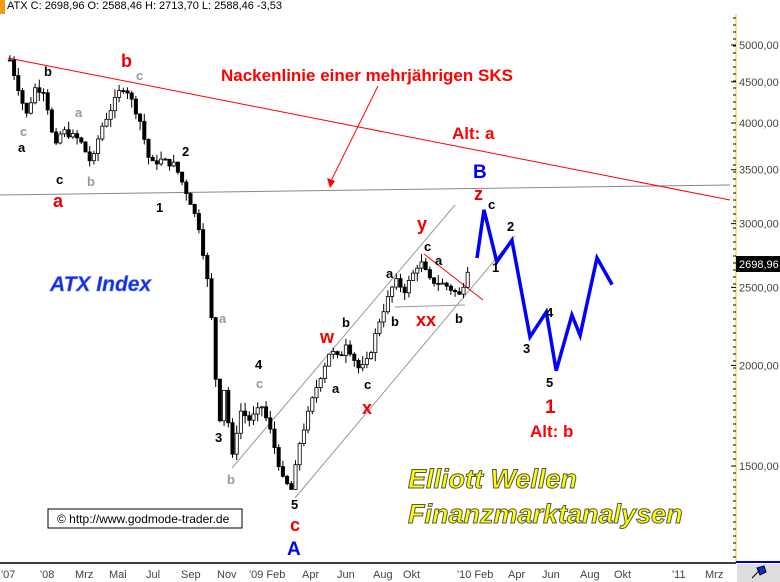 The width and height of the screenshot is (780, 582). Describe the element at coordinates (118, 575) in the screenshot. I see `x-tick-label: Mai` at that location.